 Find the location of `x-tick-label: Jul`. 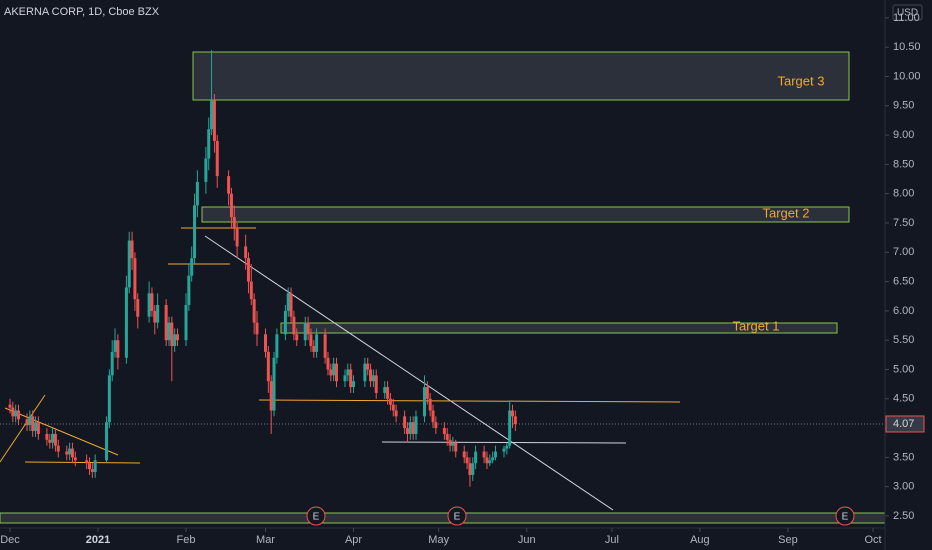

x-tick-label: Jul is located at coordinates (612, 540).